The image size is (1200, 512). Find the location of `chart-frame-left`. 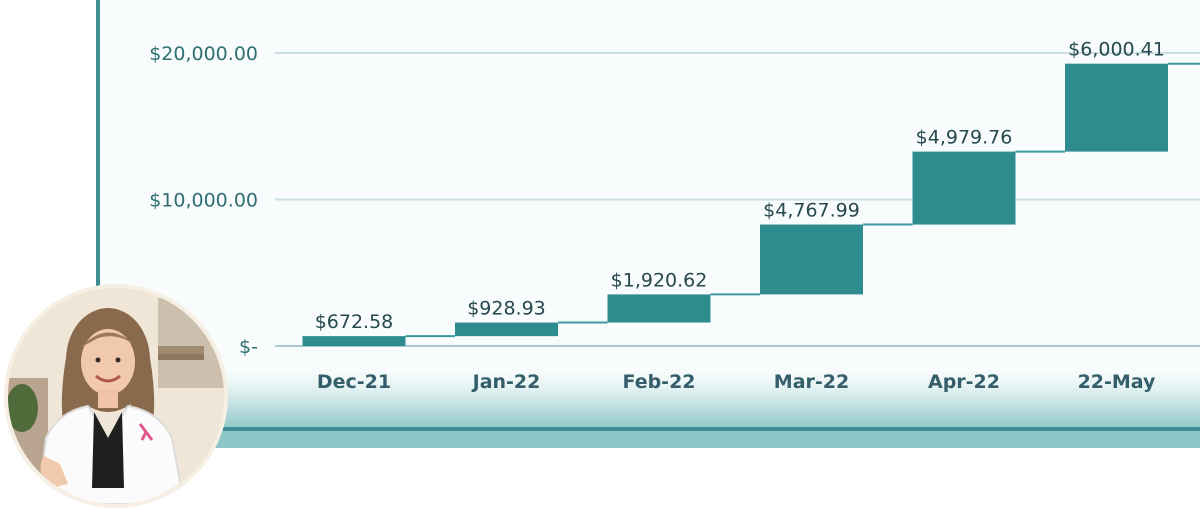

chart-frame-left is located at coordinates (98, 224).